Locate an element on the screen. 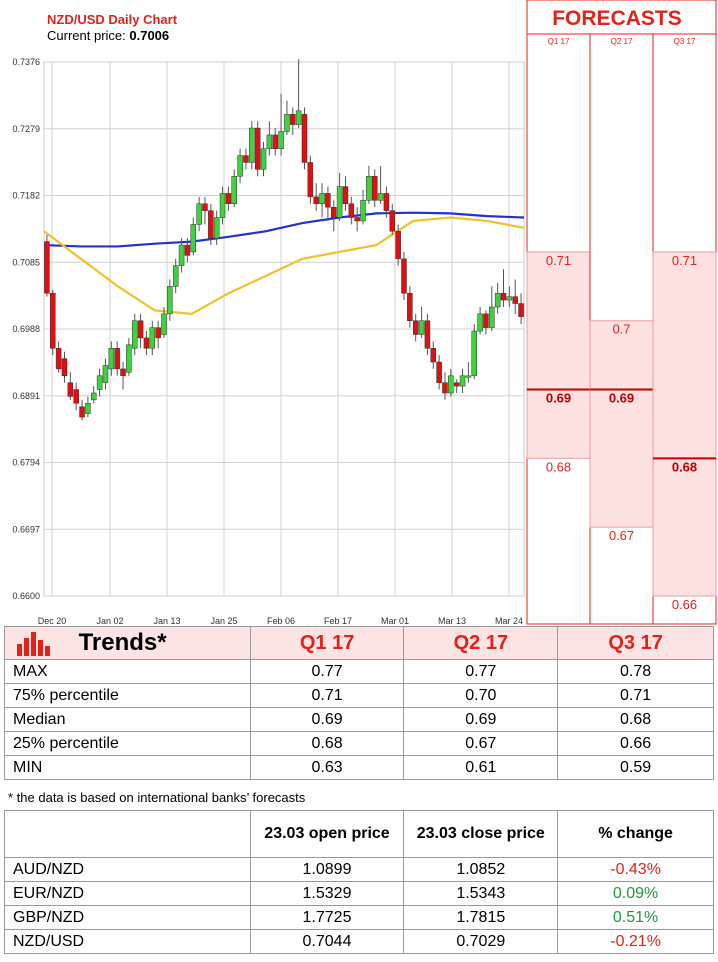 This screenshot has height=962, width=718. trends-row-label: 25% percentile is located at coordinates (127, 743).